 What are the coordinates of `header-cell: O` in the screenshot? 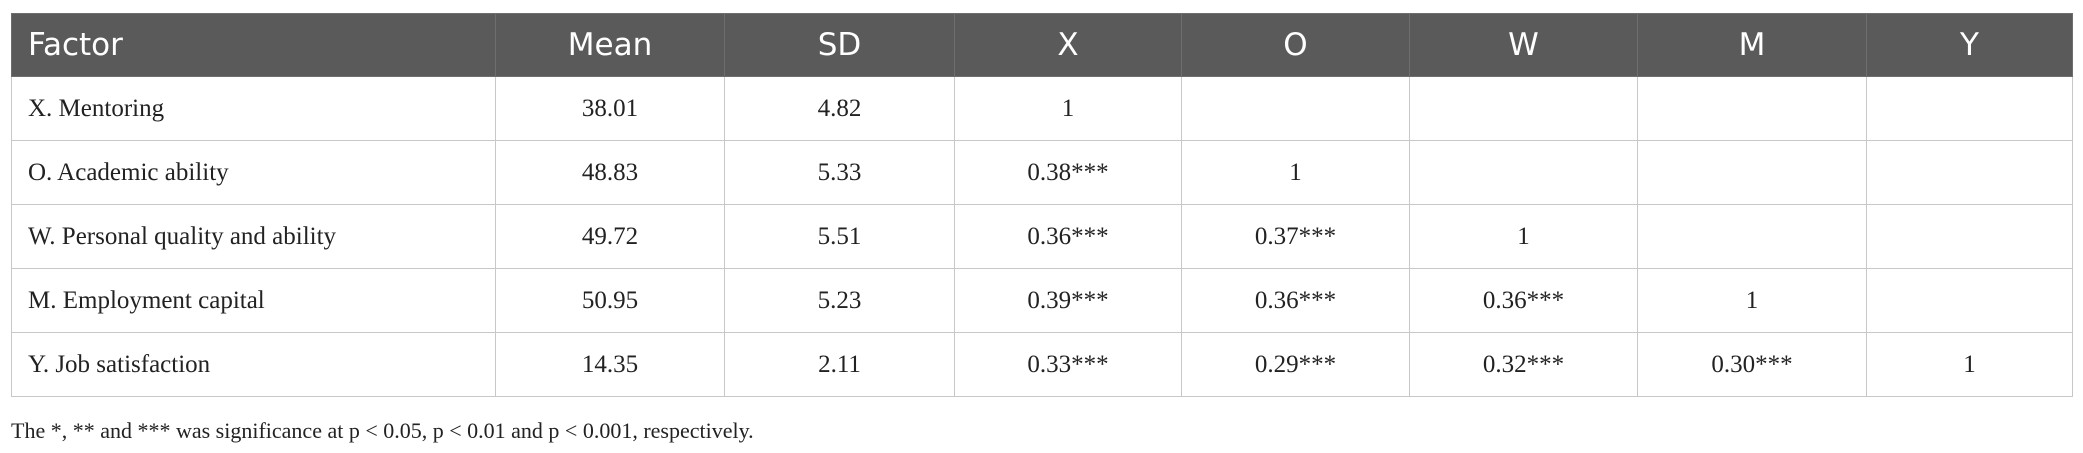 It's located at (1295, 45).